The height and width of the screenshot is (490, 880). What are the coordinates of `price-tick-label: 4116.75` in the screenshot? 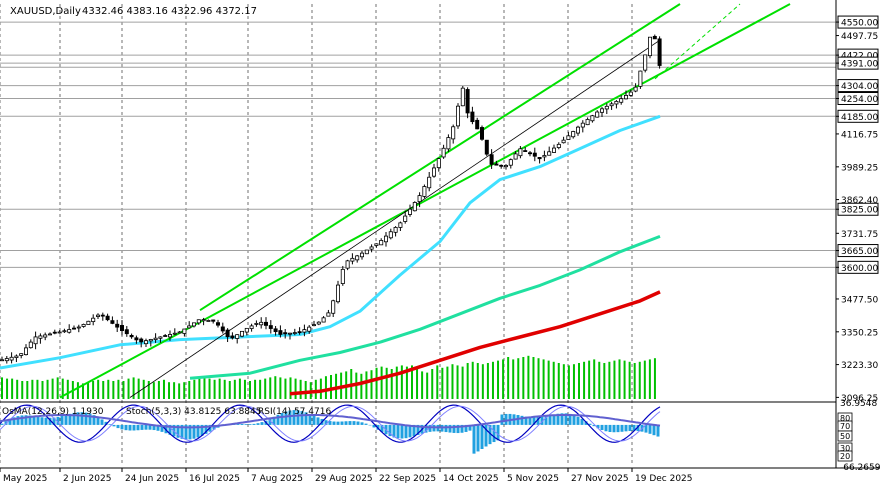 It's located at (859, 135).